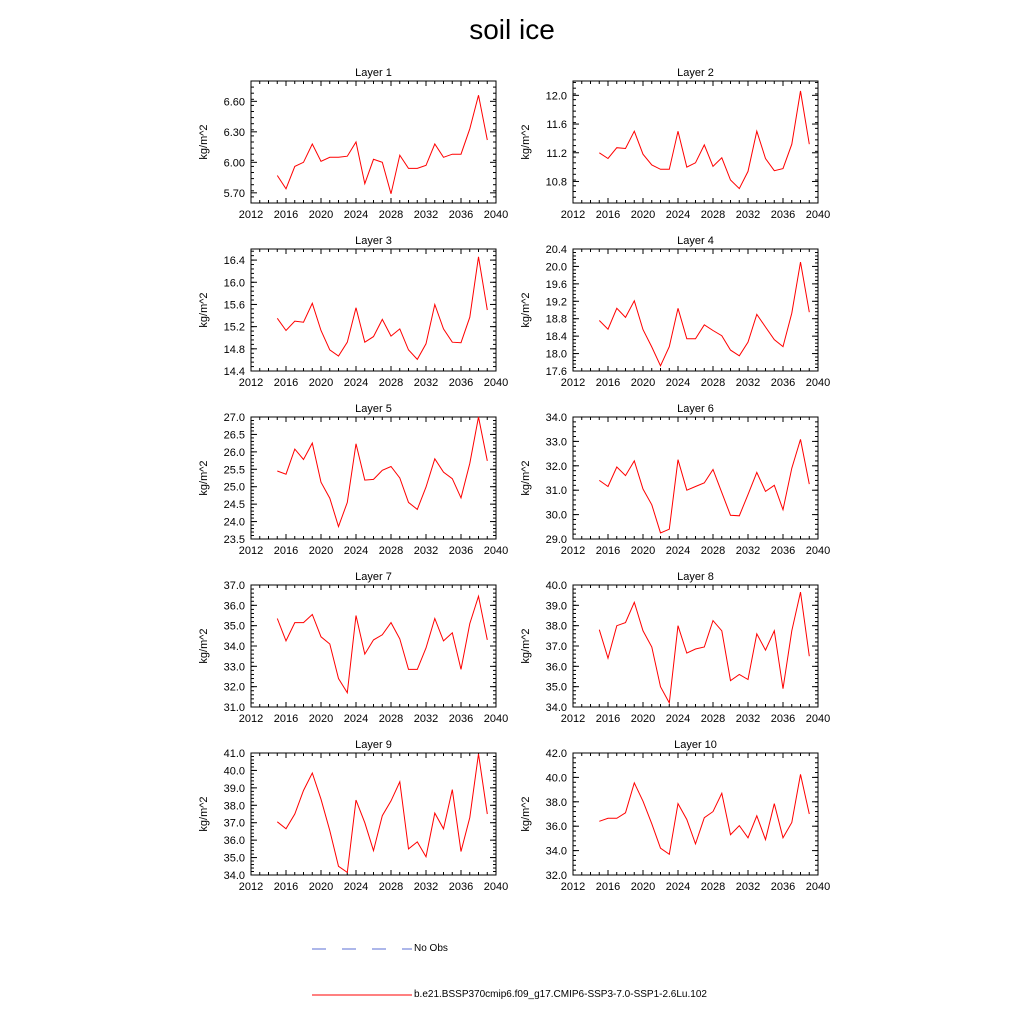  I want to click on y-tick-label: 29.0, so click(556, 540).